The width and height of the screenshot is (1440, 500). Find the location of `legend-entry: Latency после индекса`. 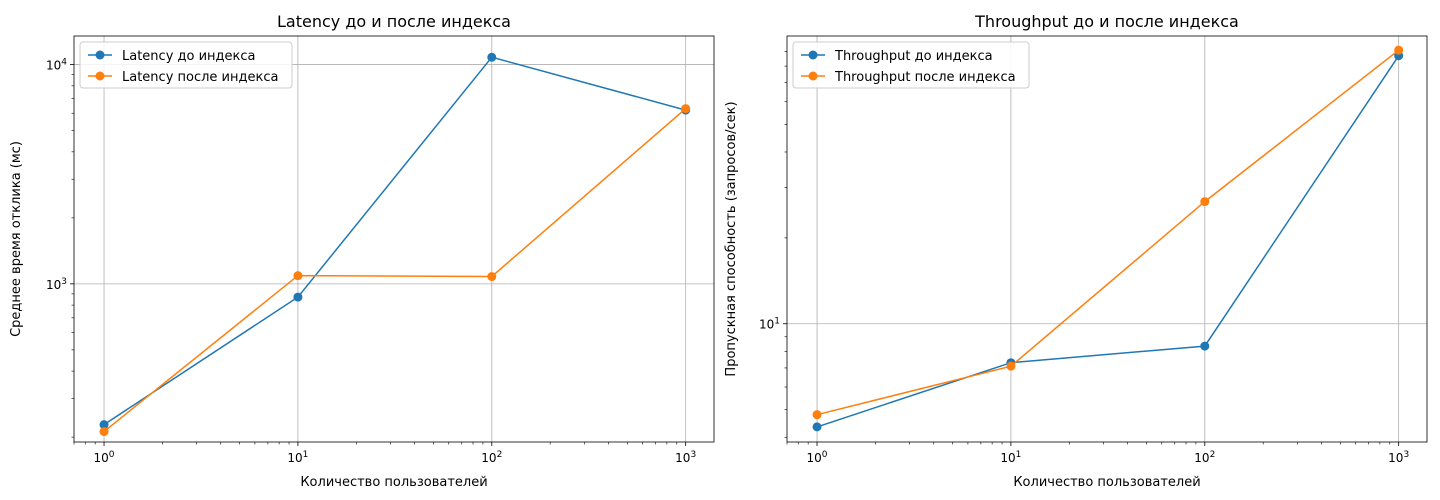

legend-entry: Latency после индекса is located at coordinates (200, 77).